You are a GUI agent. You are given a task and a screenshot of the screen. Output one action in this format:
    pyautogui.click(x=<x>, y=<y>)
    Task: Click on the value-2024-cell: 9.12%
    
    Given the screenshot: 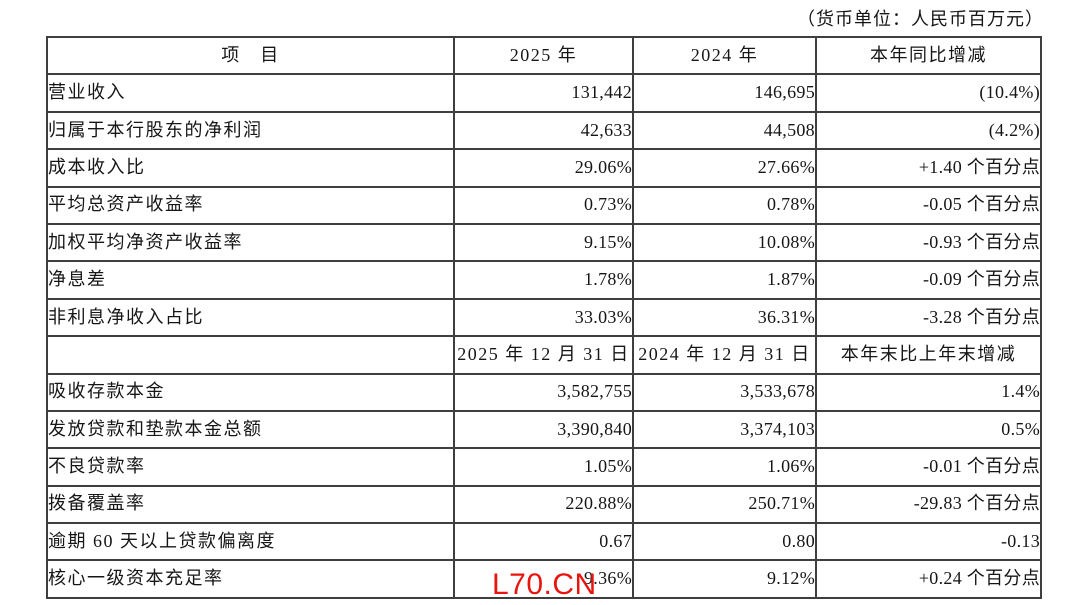 What is the action you would take?
    pyautogui.click(x=724, y=579)
    